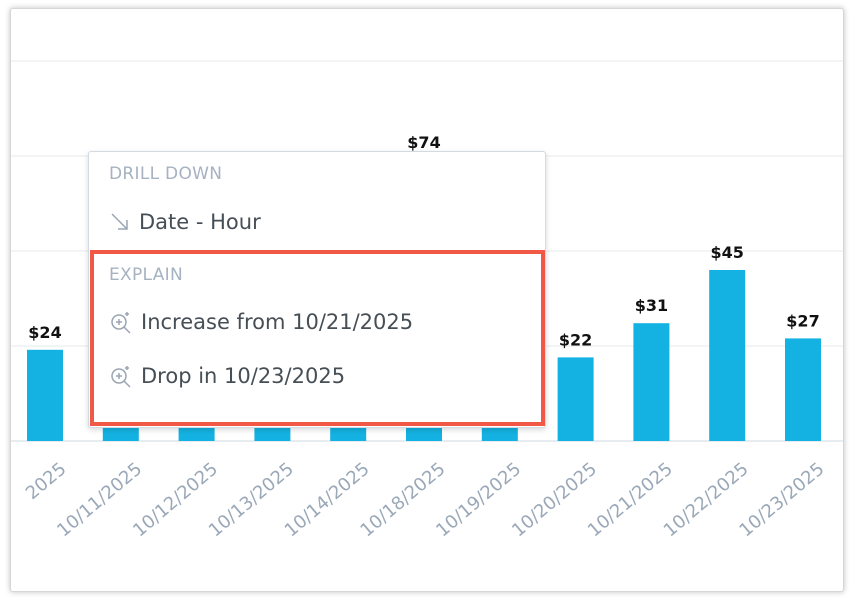 Image resolution: width=852 pixels, height=600 pixels. What do you see at coordinates (119, 221) in the screenshot?
I see `drill-icon` at bounding box center [119, 221].